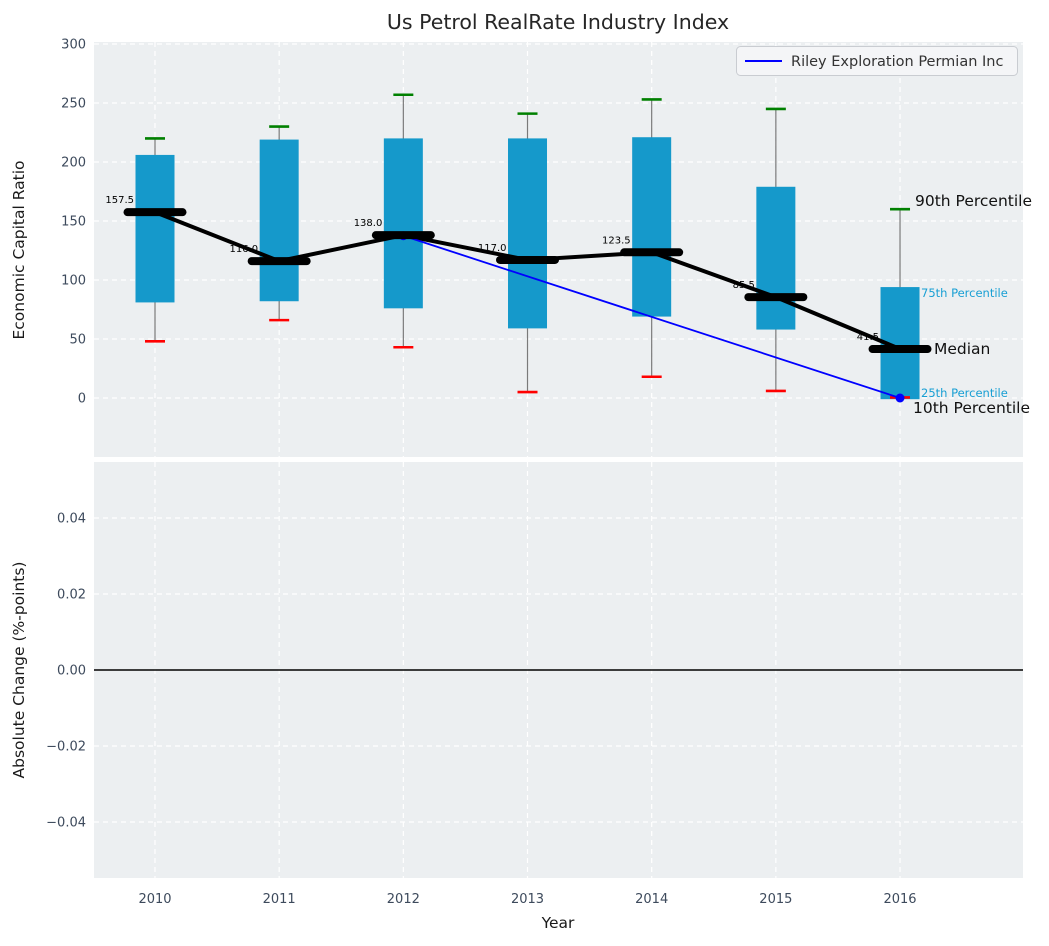 This screenshot has height=946, width=1049. Describe the element at coordinates (119, 200) in the screenshot. I see `median-value-label-2010: 157.5` at that location.